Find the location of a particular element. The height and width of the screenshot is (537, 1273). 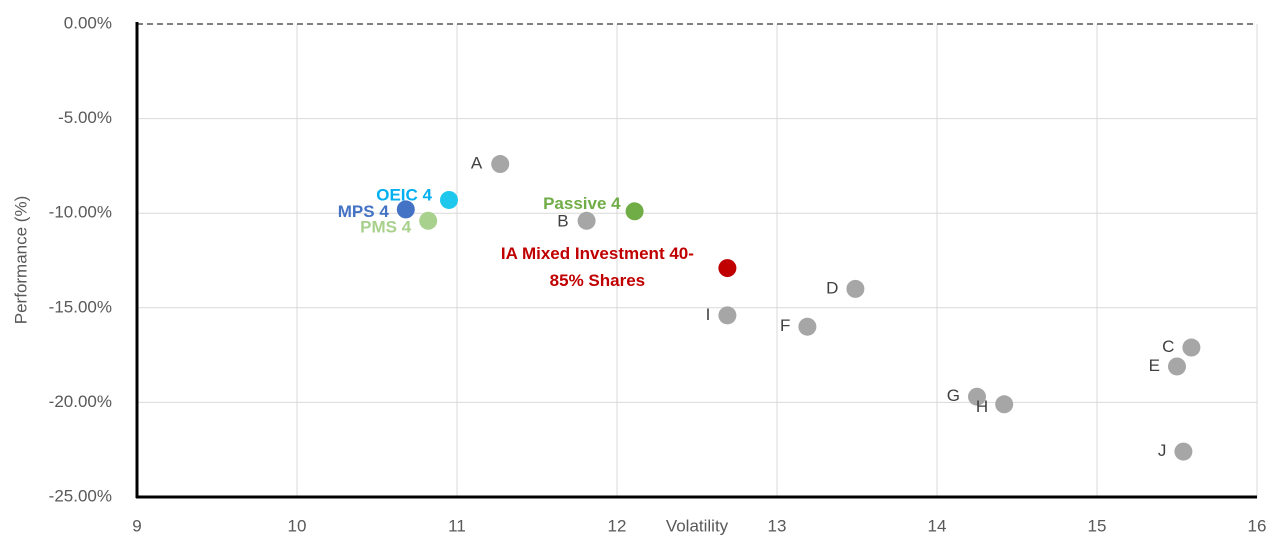

y-axis-label: Performance (%) is located at coordinates (20, 260).